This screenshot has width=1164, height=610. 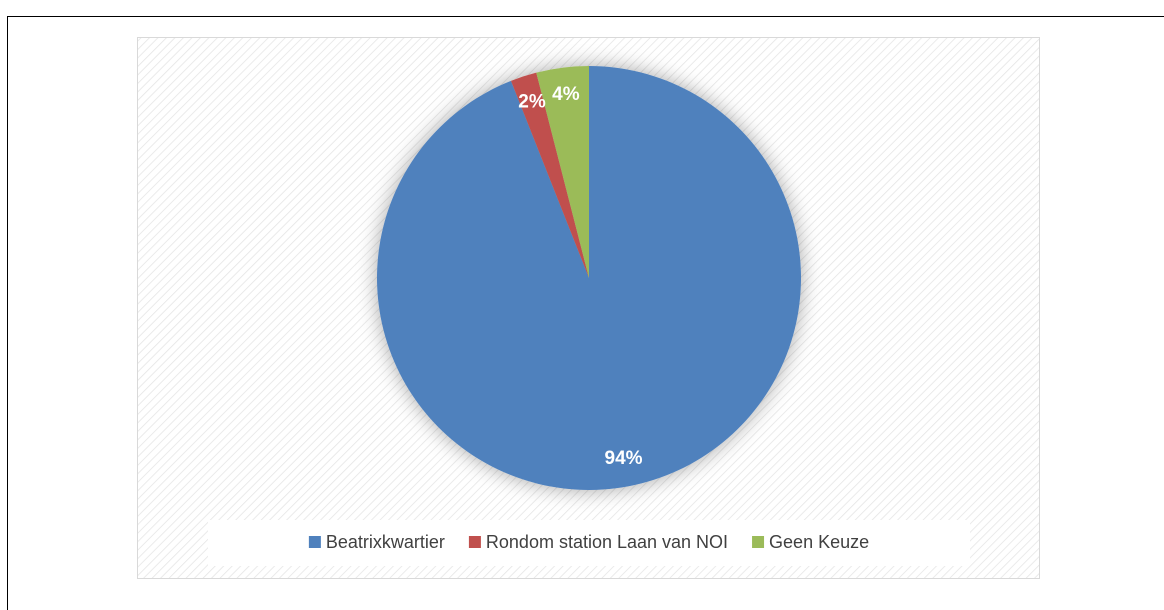 What do you see at coordinates (607, 542) in the screenshot?
I see `legend-label: Rondom station Laan van NOI` at bounding box center [607, 542].